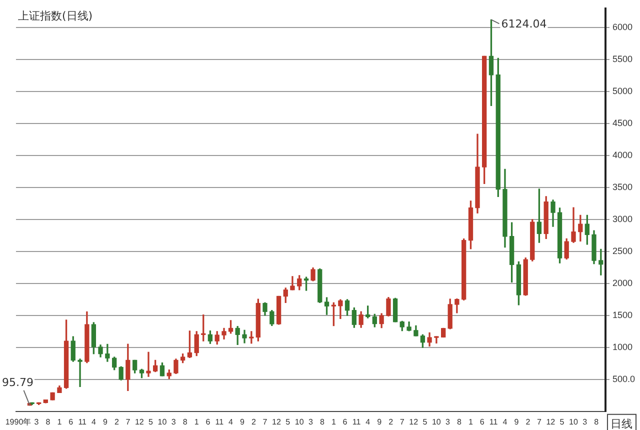  I want to click on y-tick-label: 1500, so click(622, 315).